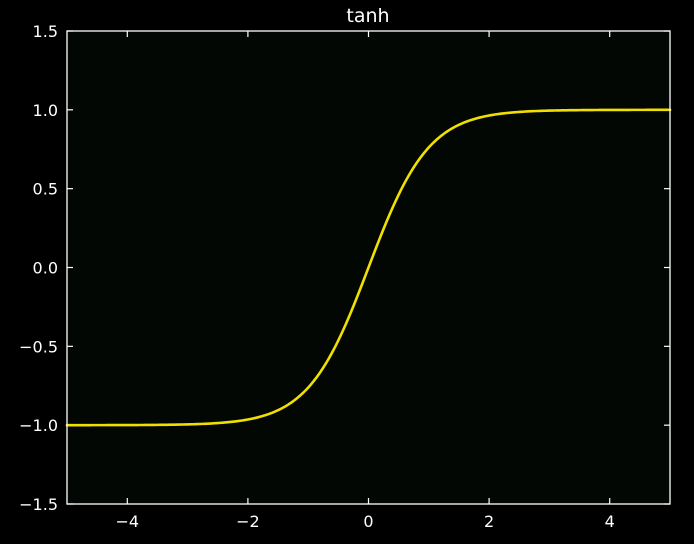 The image size is (694, 544). What do you see at coordinates (368, 521) in the screenshot?
I see `x-tick-label: 0` at bounding box center [368, 521].